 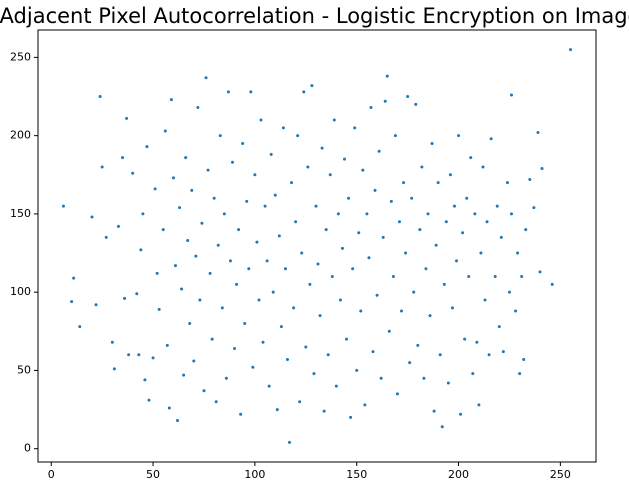 I want to click on x-tick-label: 0, so click(x=51, y=474).